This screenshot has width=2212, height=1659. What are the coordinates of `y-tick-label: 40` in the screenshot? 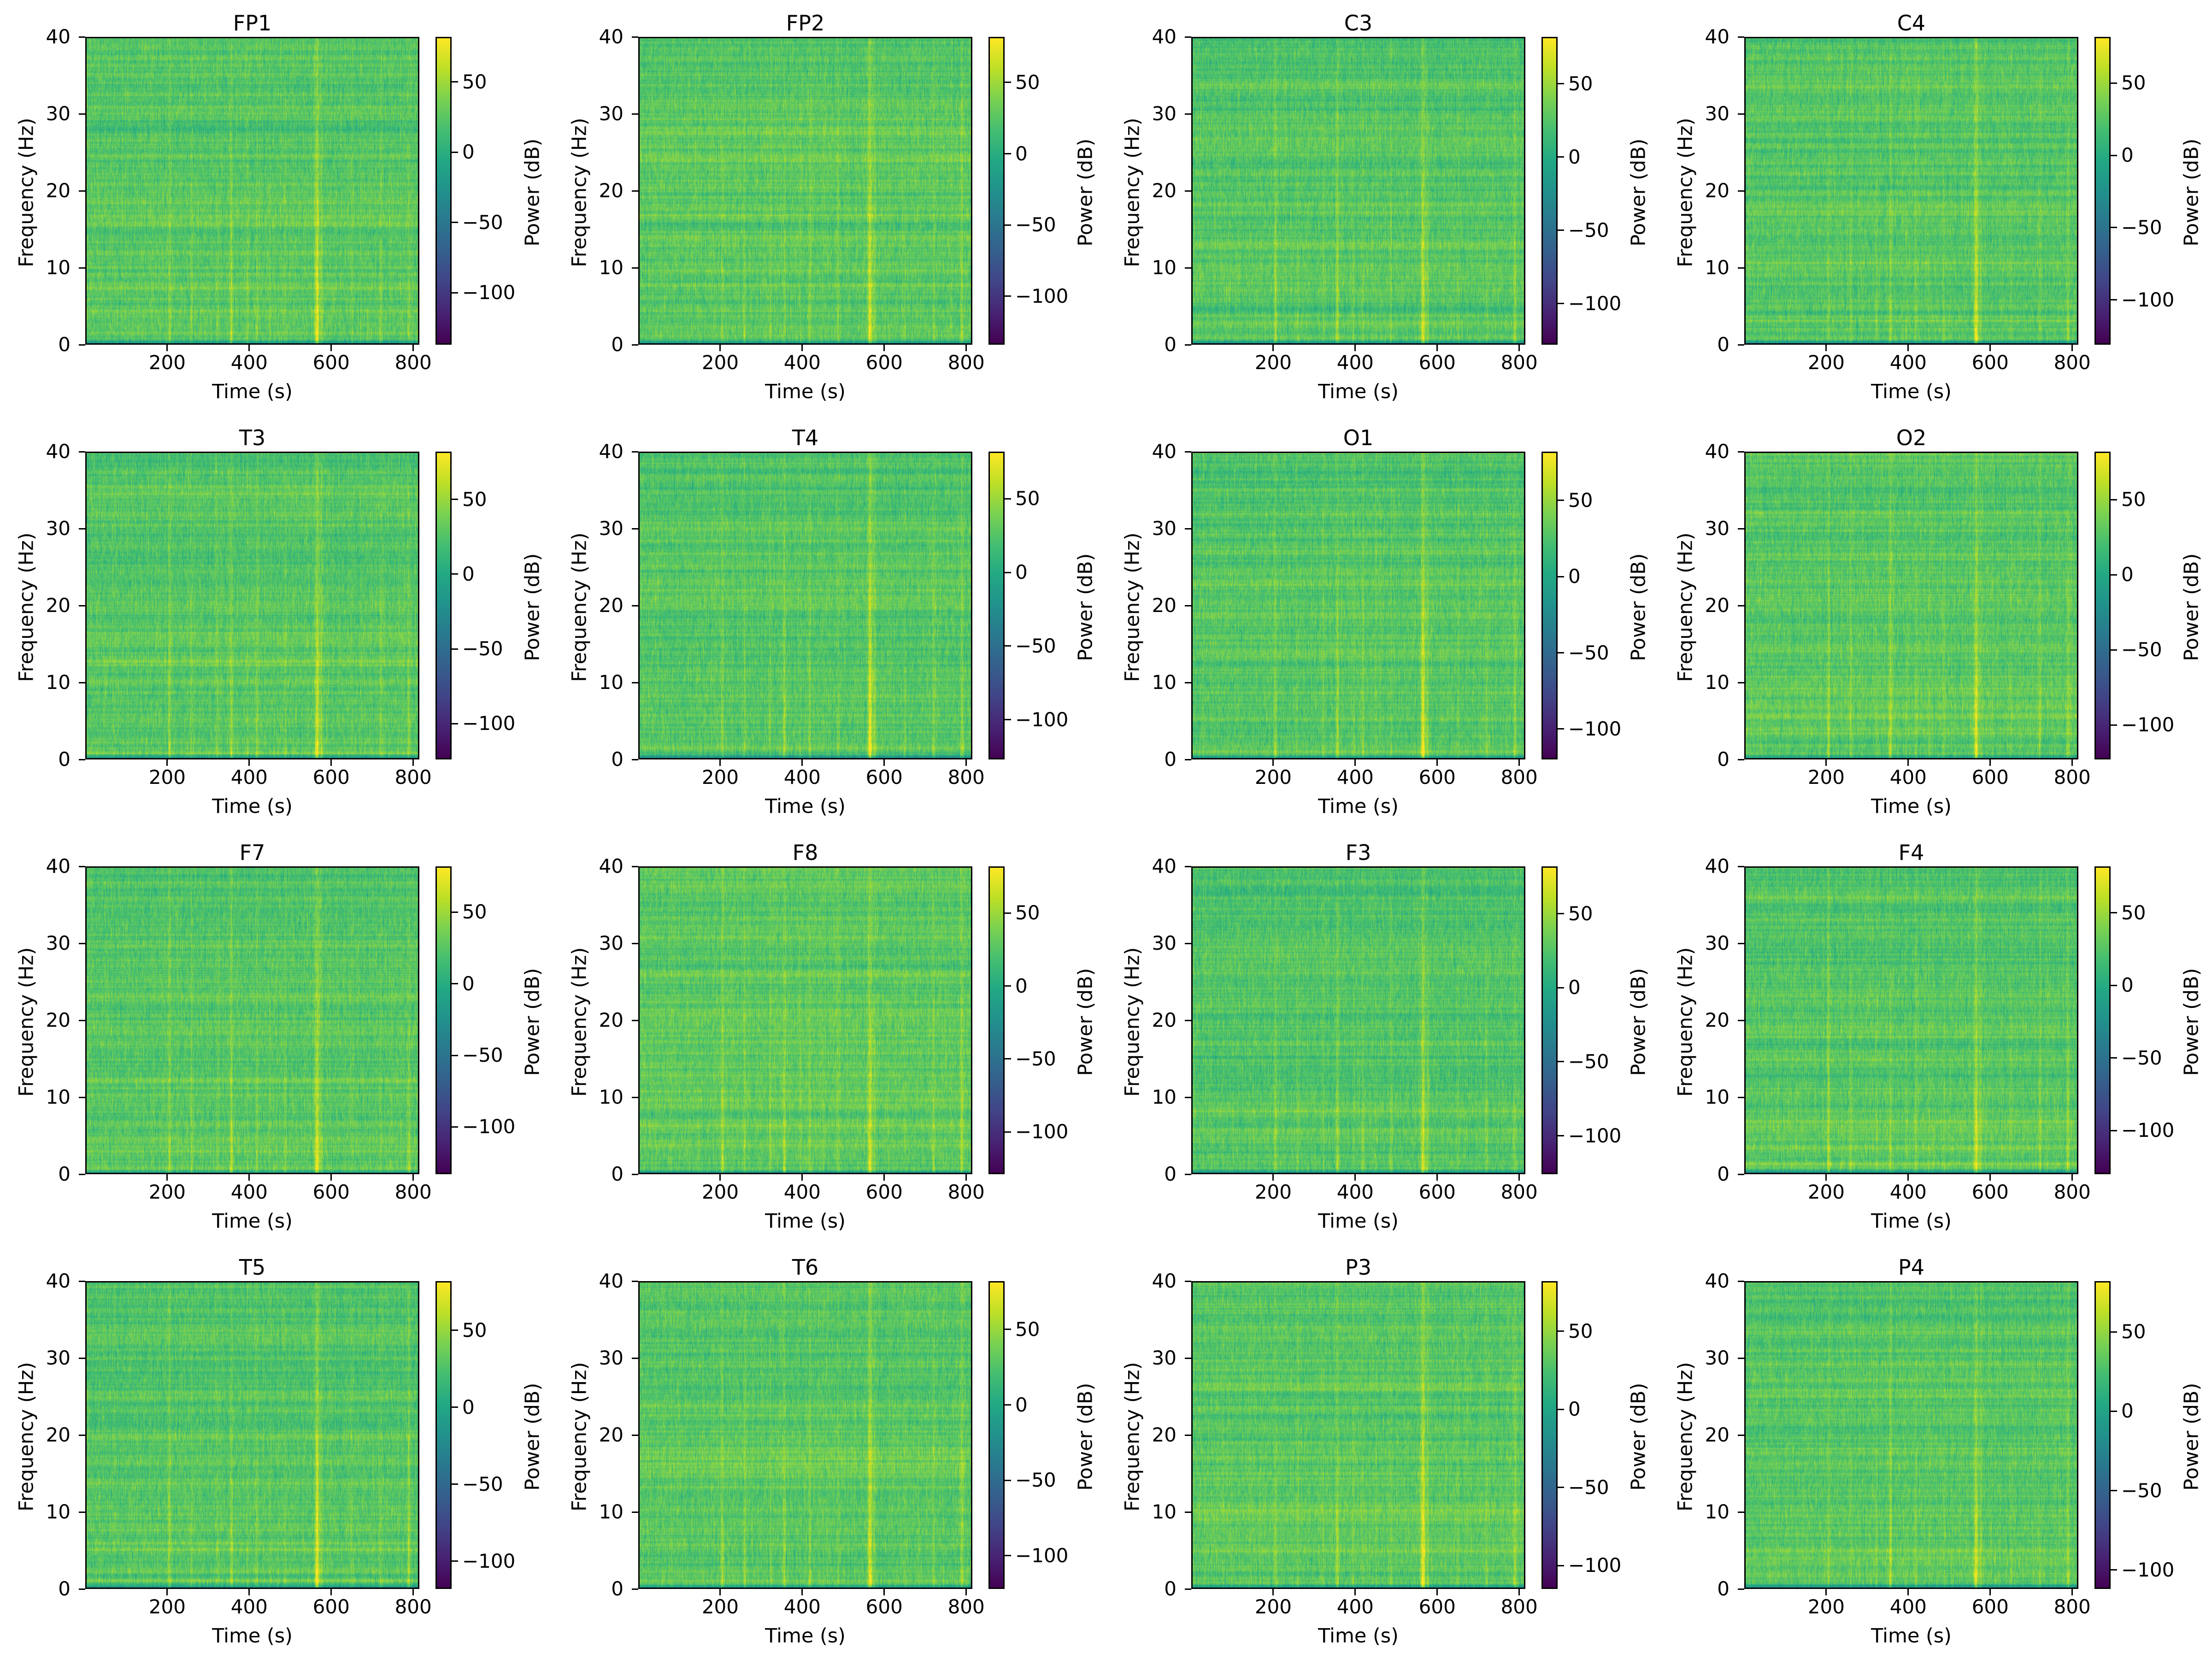 It's located at (1164, 36).